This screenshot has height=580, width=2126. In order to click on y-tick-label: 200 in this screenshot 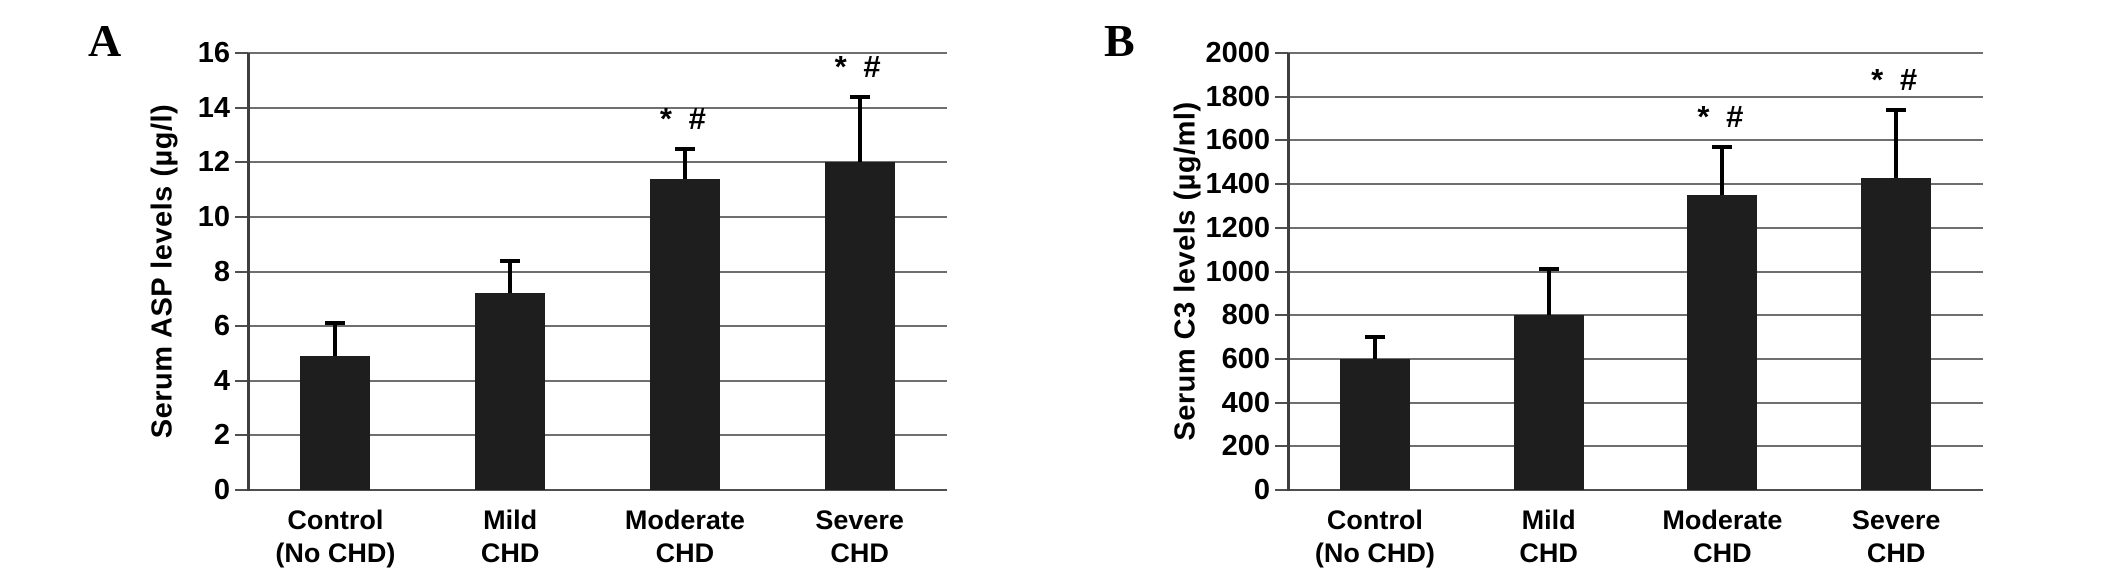, I will do `click(1245, 446)`.